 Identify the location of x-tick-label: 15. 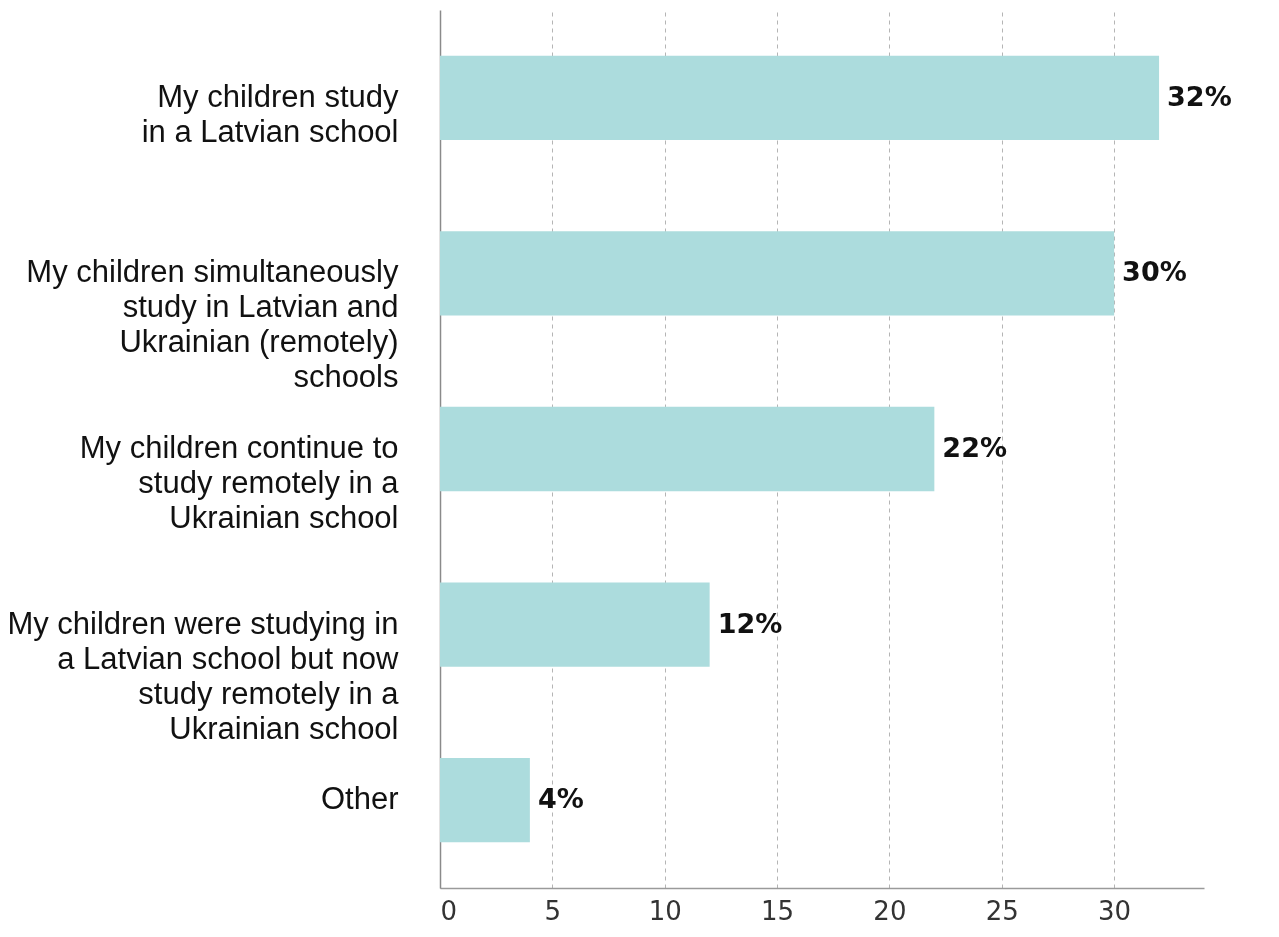
(778, 910).